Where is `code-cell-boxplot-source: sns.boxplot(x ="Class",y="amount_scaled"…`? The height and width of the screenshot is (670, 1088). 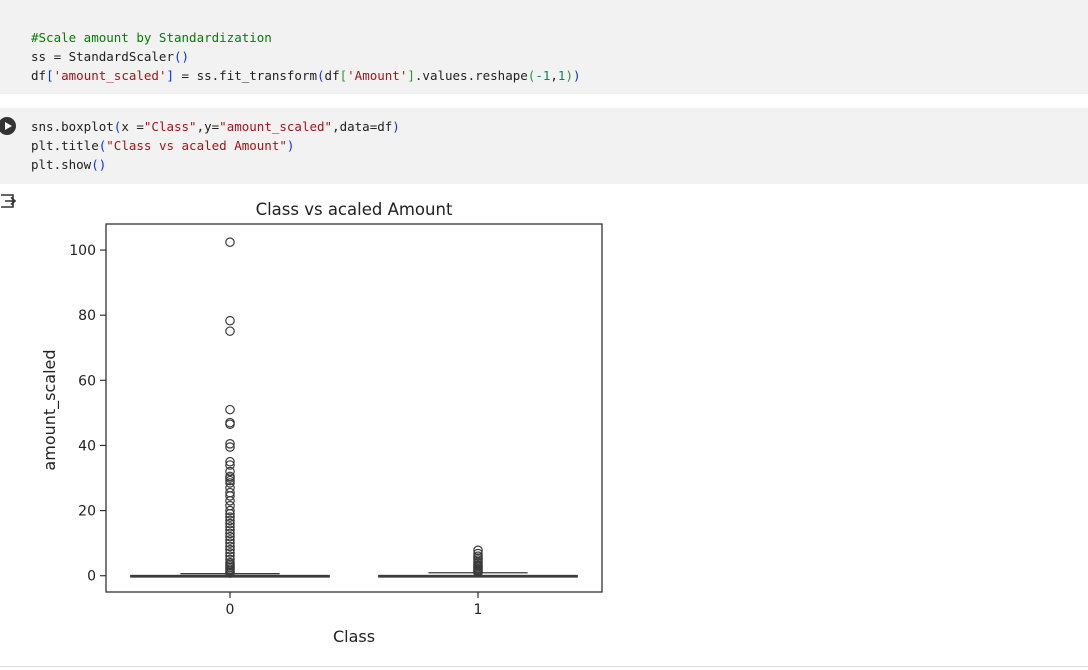 code-cell-boxplot-source: sns.boxplot(x ="Class",y="amount_scaled"… is located at coordinates (215, 145).